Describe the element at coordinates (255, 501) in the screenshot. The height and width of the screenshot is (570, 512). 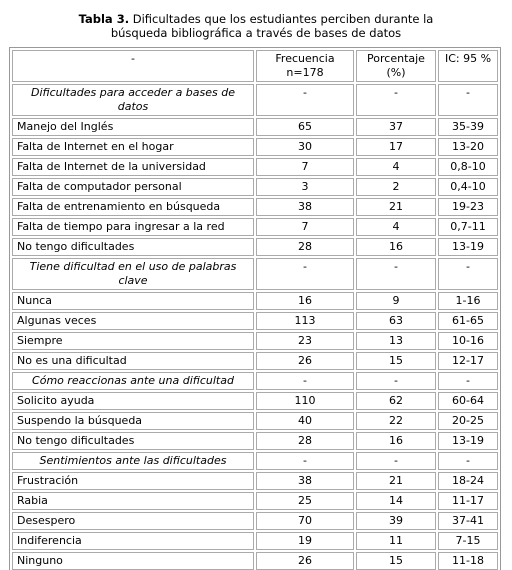
I see `data-row: Rabia 25 14 11-17` at that location.